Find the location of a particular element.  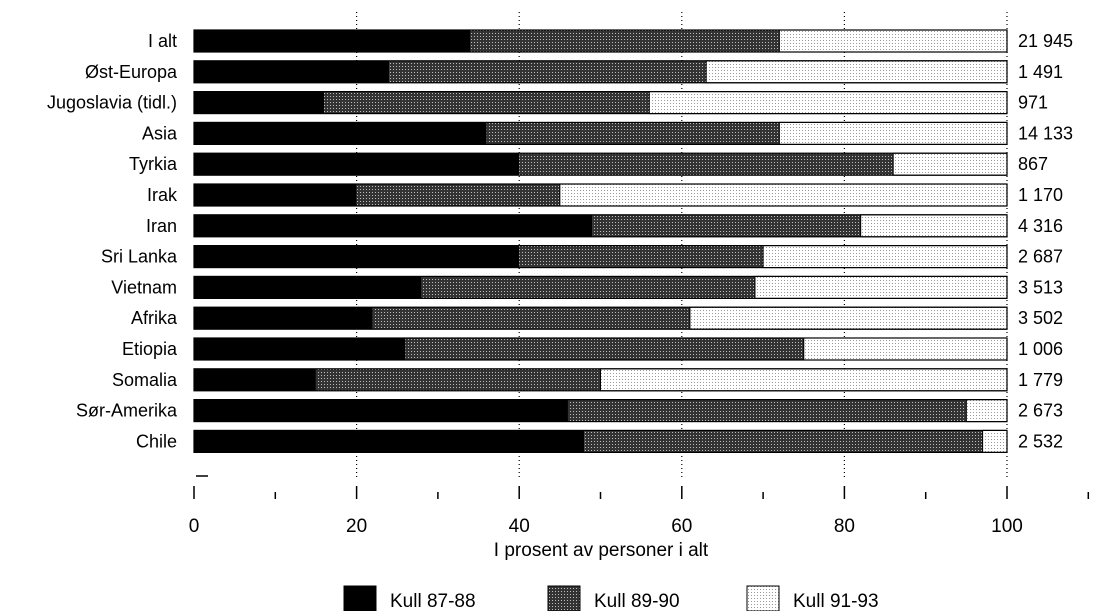

category-label: Chile is located at coordinates (156, 441).